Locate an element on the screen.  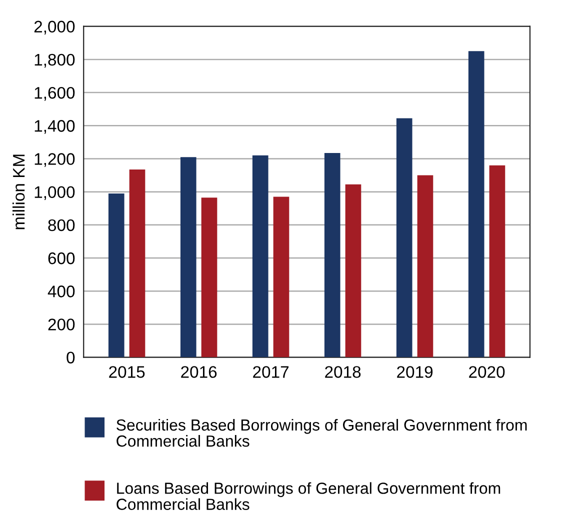
y-tick-label: 2,000 is located at coordinates (54, 27).